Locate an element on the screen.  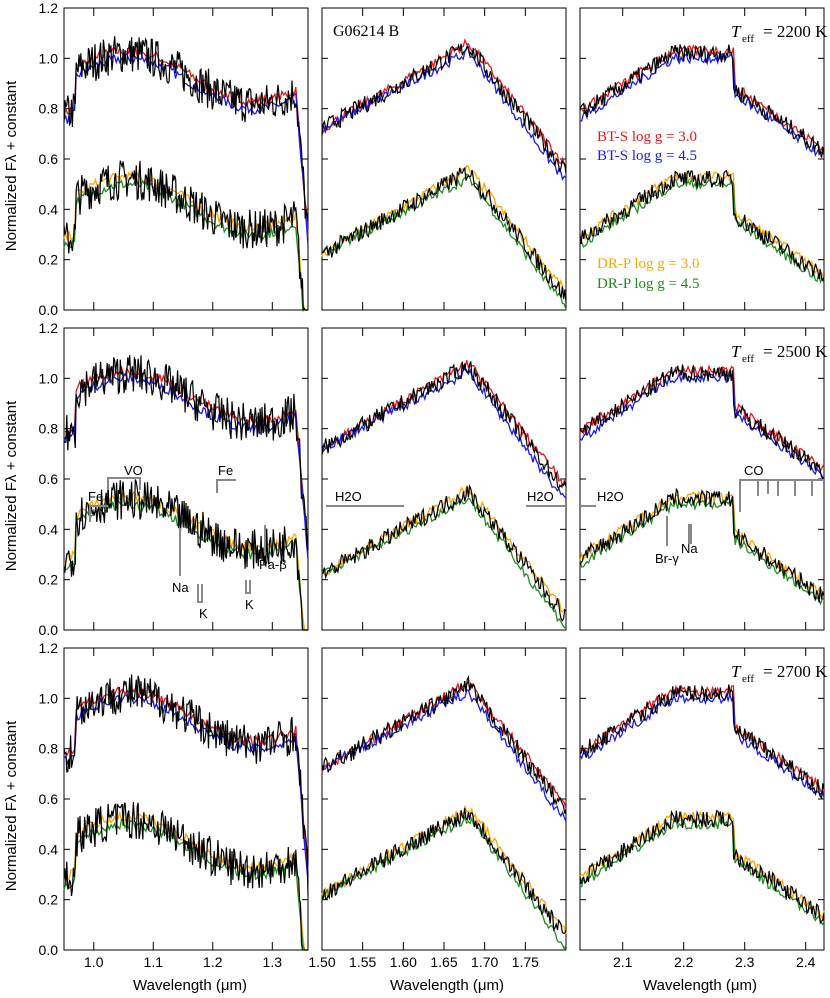
x-axis-label-k: Wavelength (μm) is located at coordinates (700, 985).